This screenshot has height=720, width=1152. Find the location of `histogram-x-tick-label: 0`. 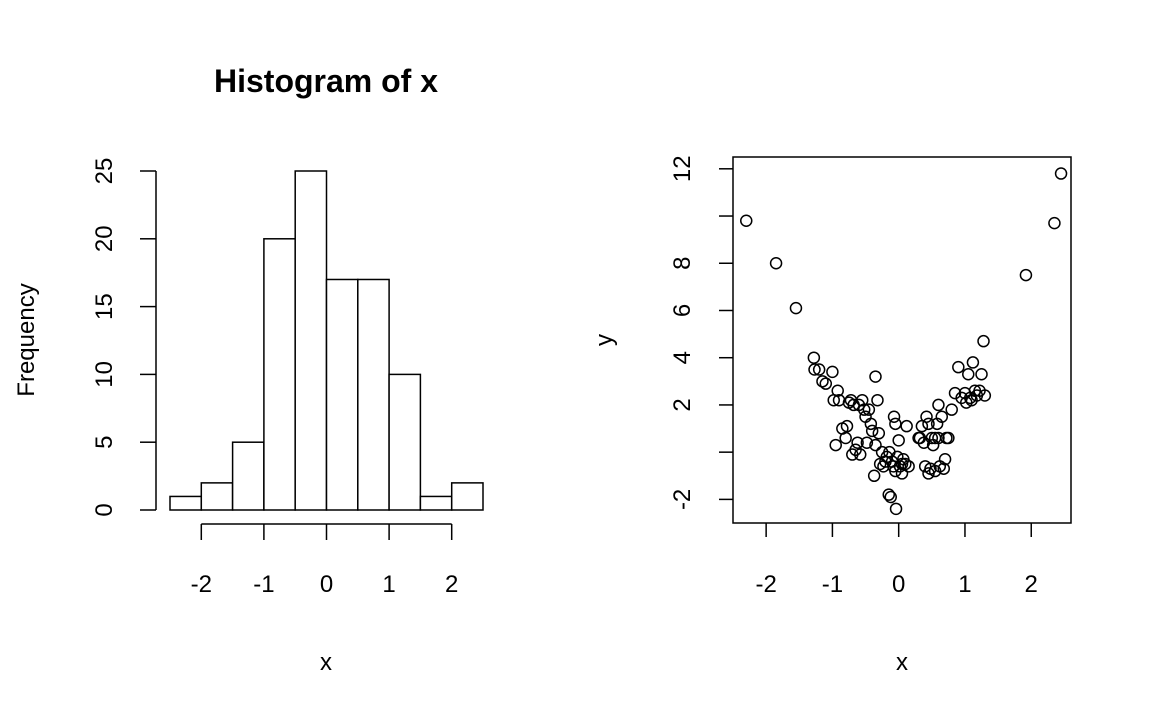

histogram-x-tick-label: 0 is located at coordinates (326, 584).